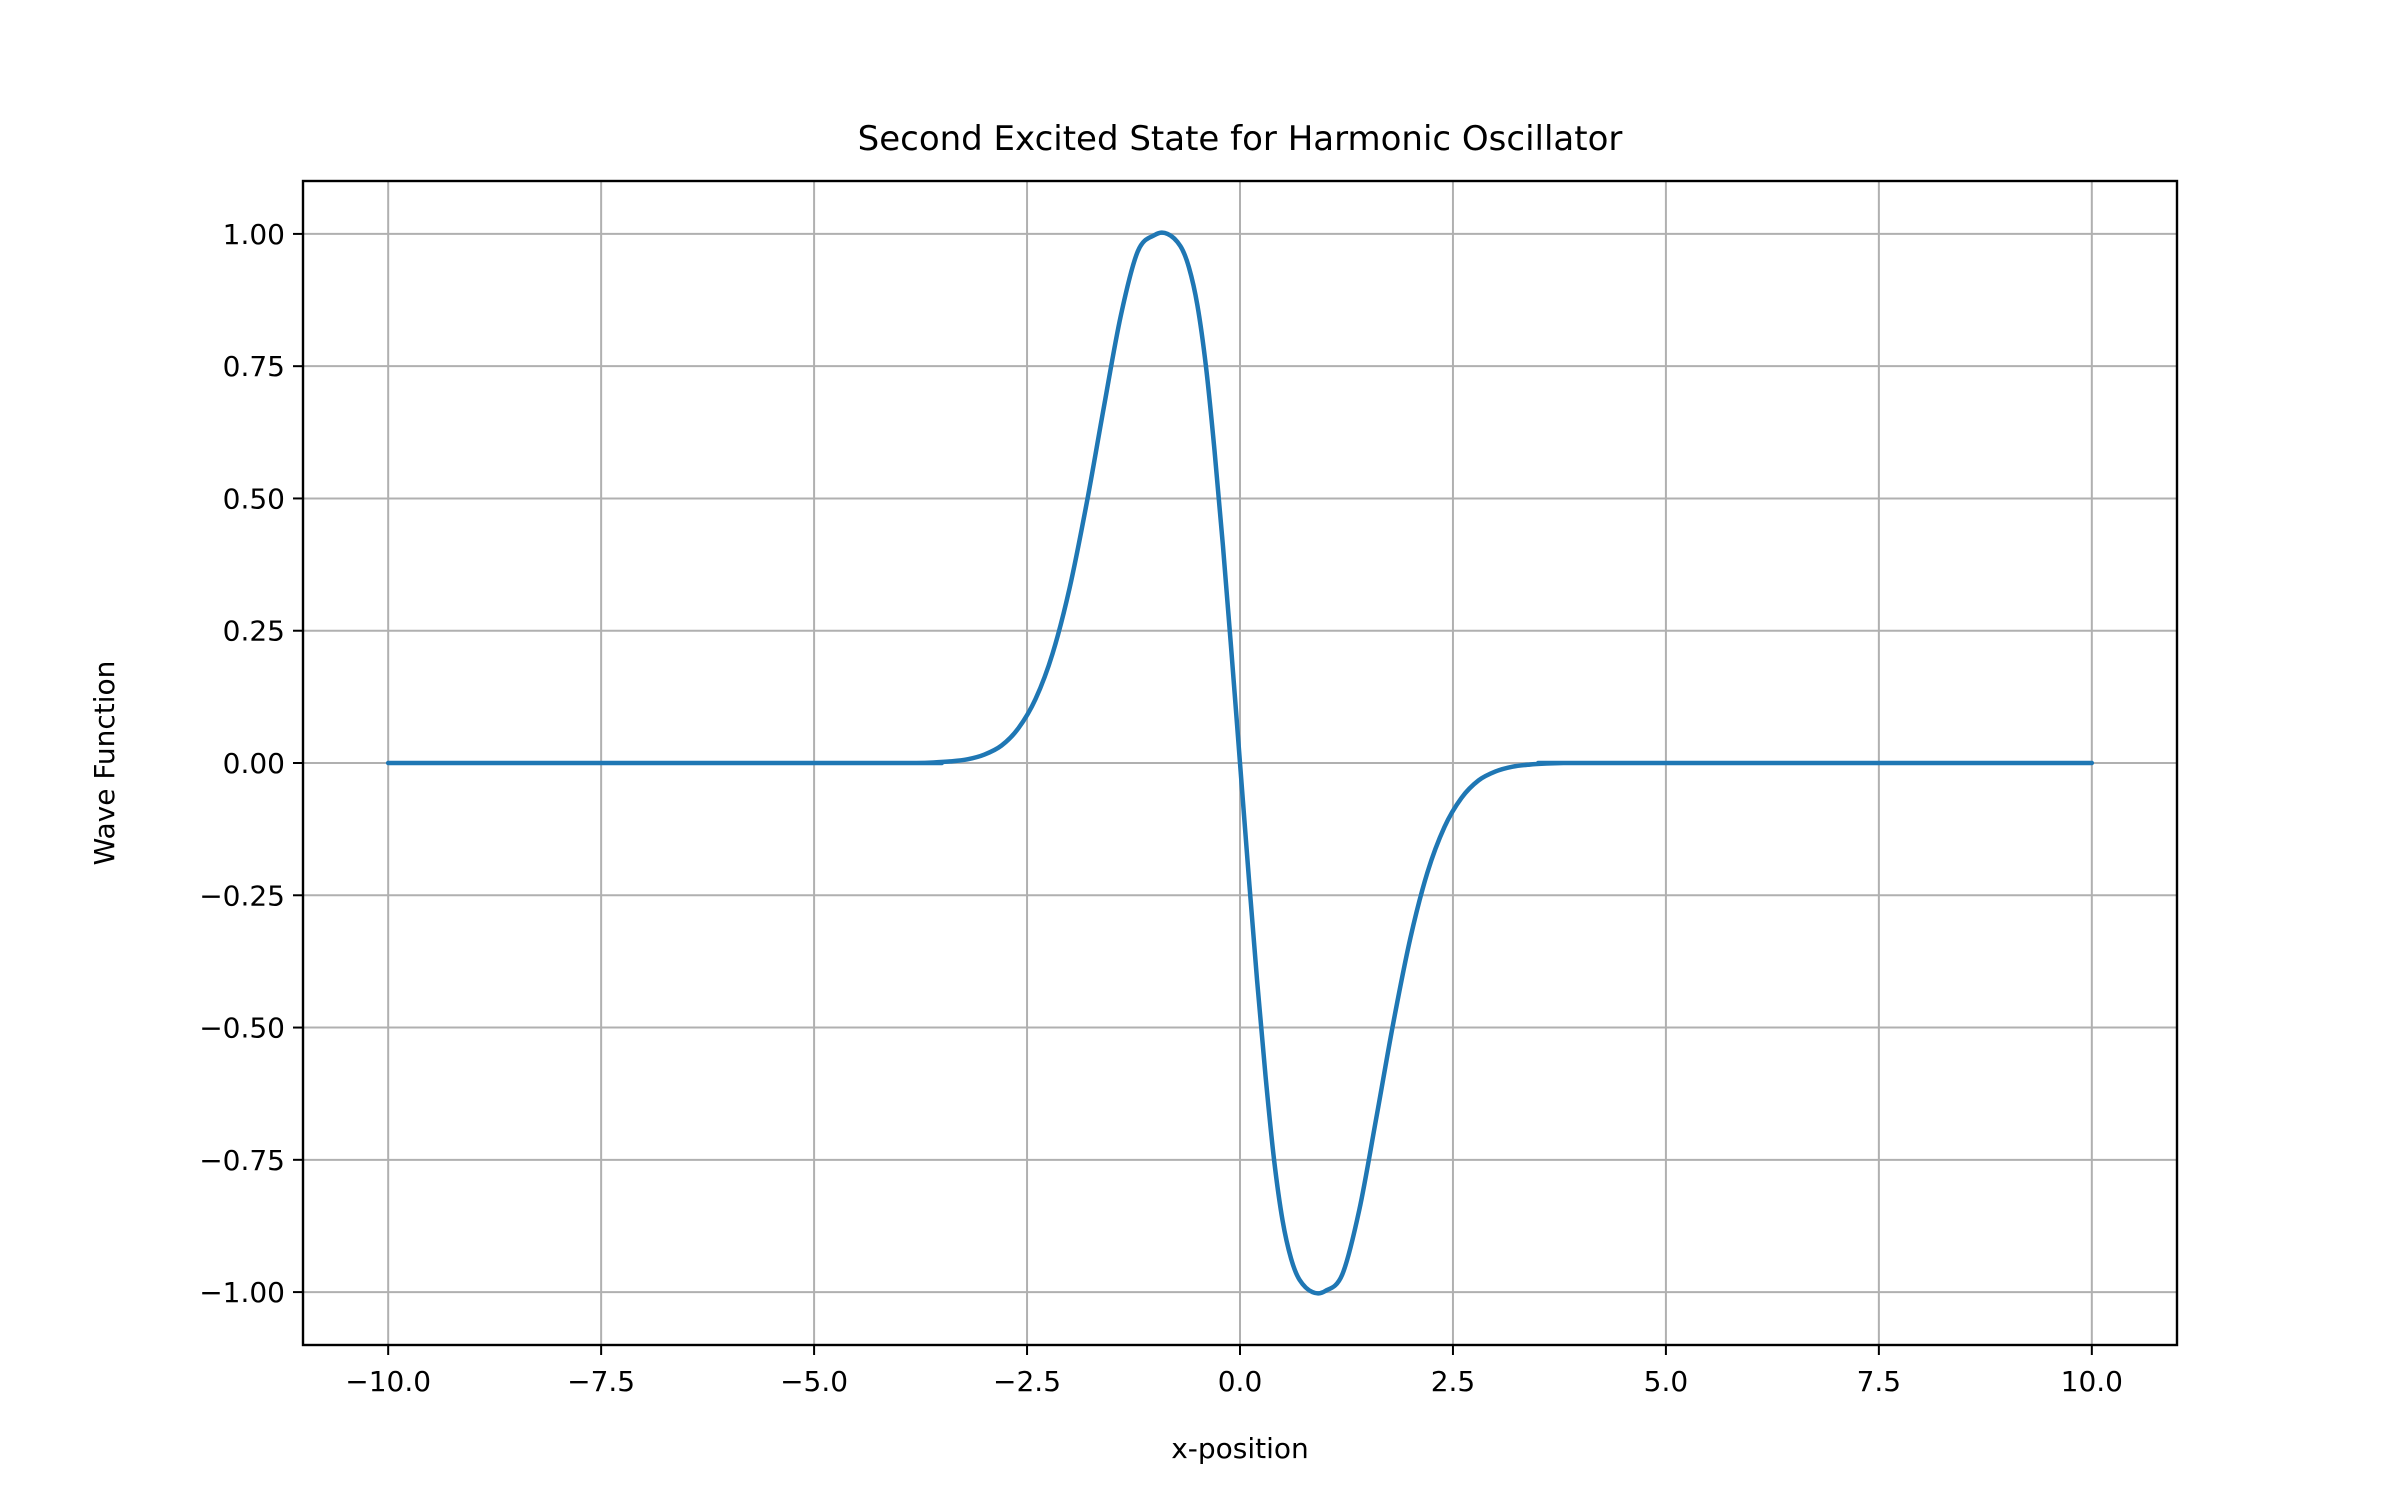 This screenshot has width=2400, height=1500. Describe the element at coordinates (601, 1381) in the screenshot. I see `x-tick-label: −7.5` at that location.